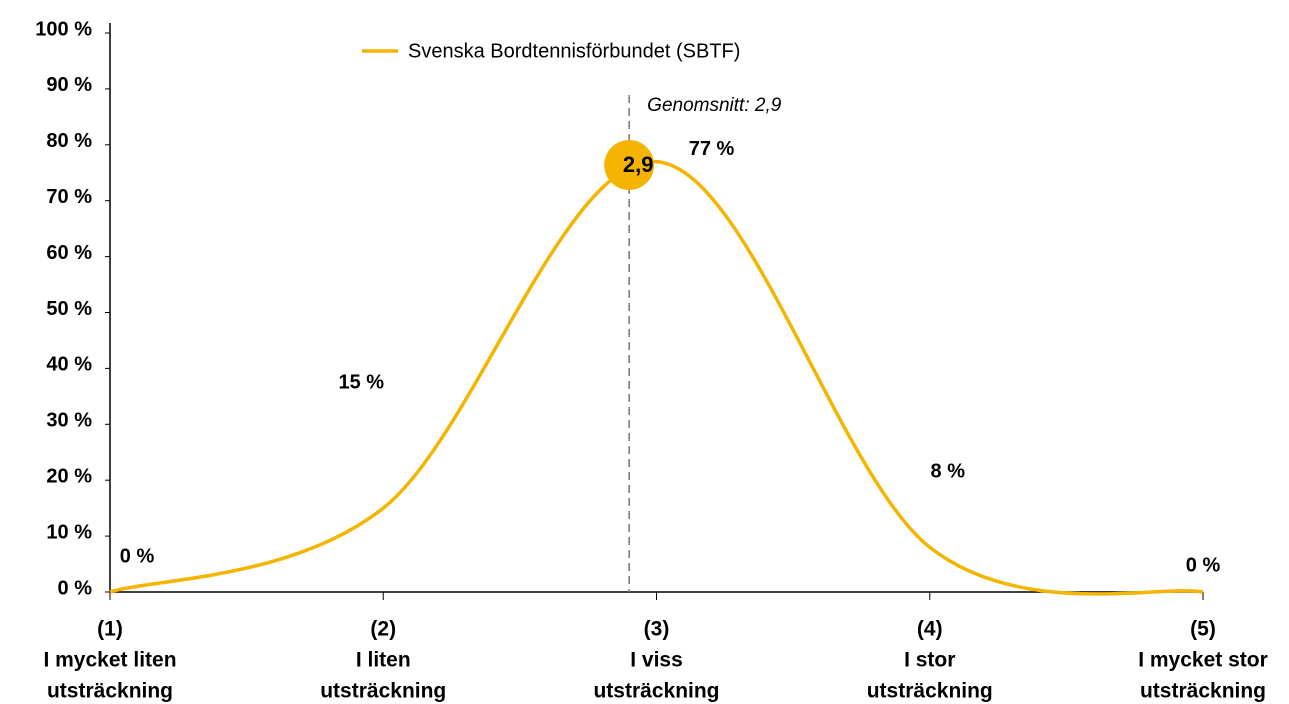  Describe the element at coordinates (110, 629) in the screenshot. I see `x-tick-label: (1)` at that location.